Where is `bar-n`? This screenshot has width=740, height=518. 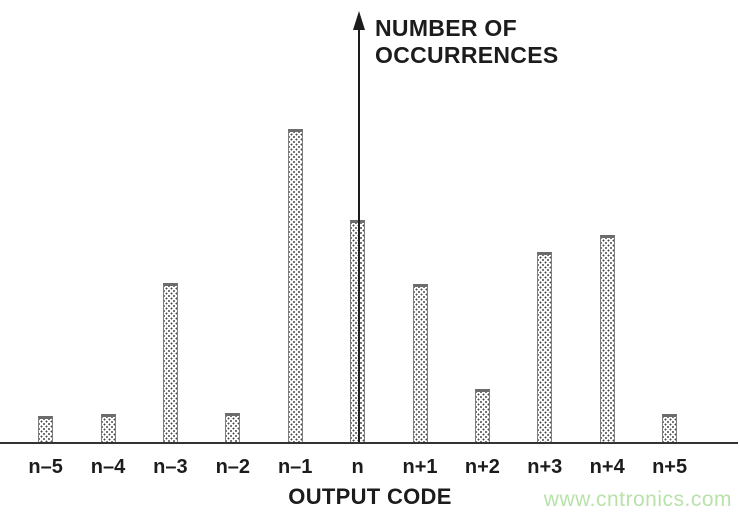 bar-n is located at coordinates (358, 332).